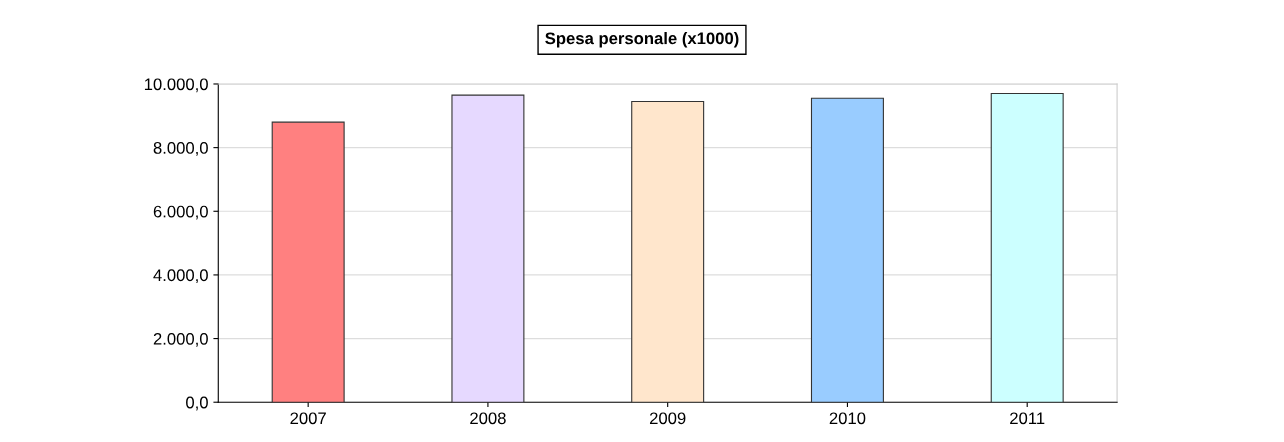 The height and width of the screenshot is (442, 1284). Describe the element at coordinates (667, 418) in the screenshot. I see `x-tick-label: 2009` at that location.